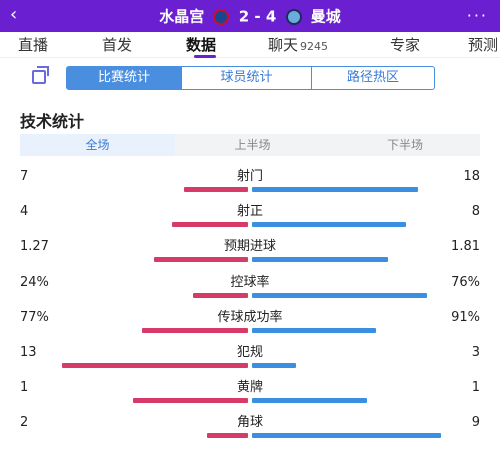 Image resolution: width=500 pixels, height=450 pixels. I want to click on stat-row: 77% 传球成功率 91%, so click(250, 327).